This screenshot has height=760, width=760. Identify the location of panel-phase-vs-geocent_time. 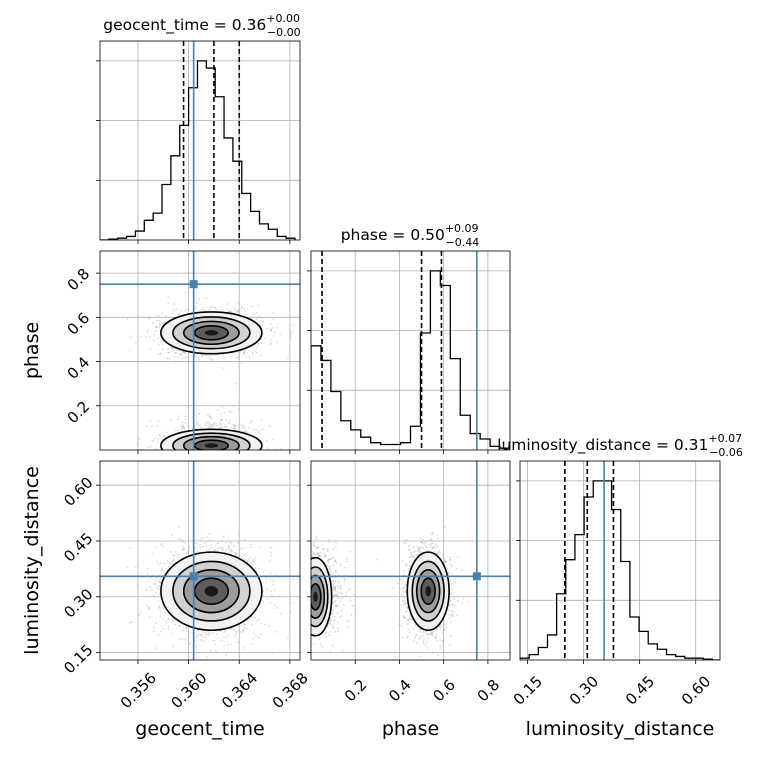
(198, 352).